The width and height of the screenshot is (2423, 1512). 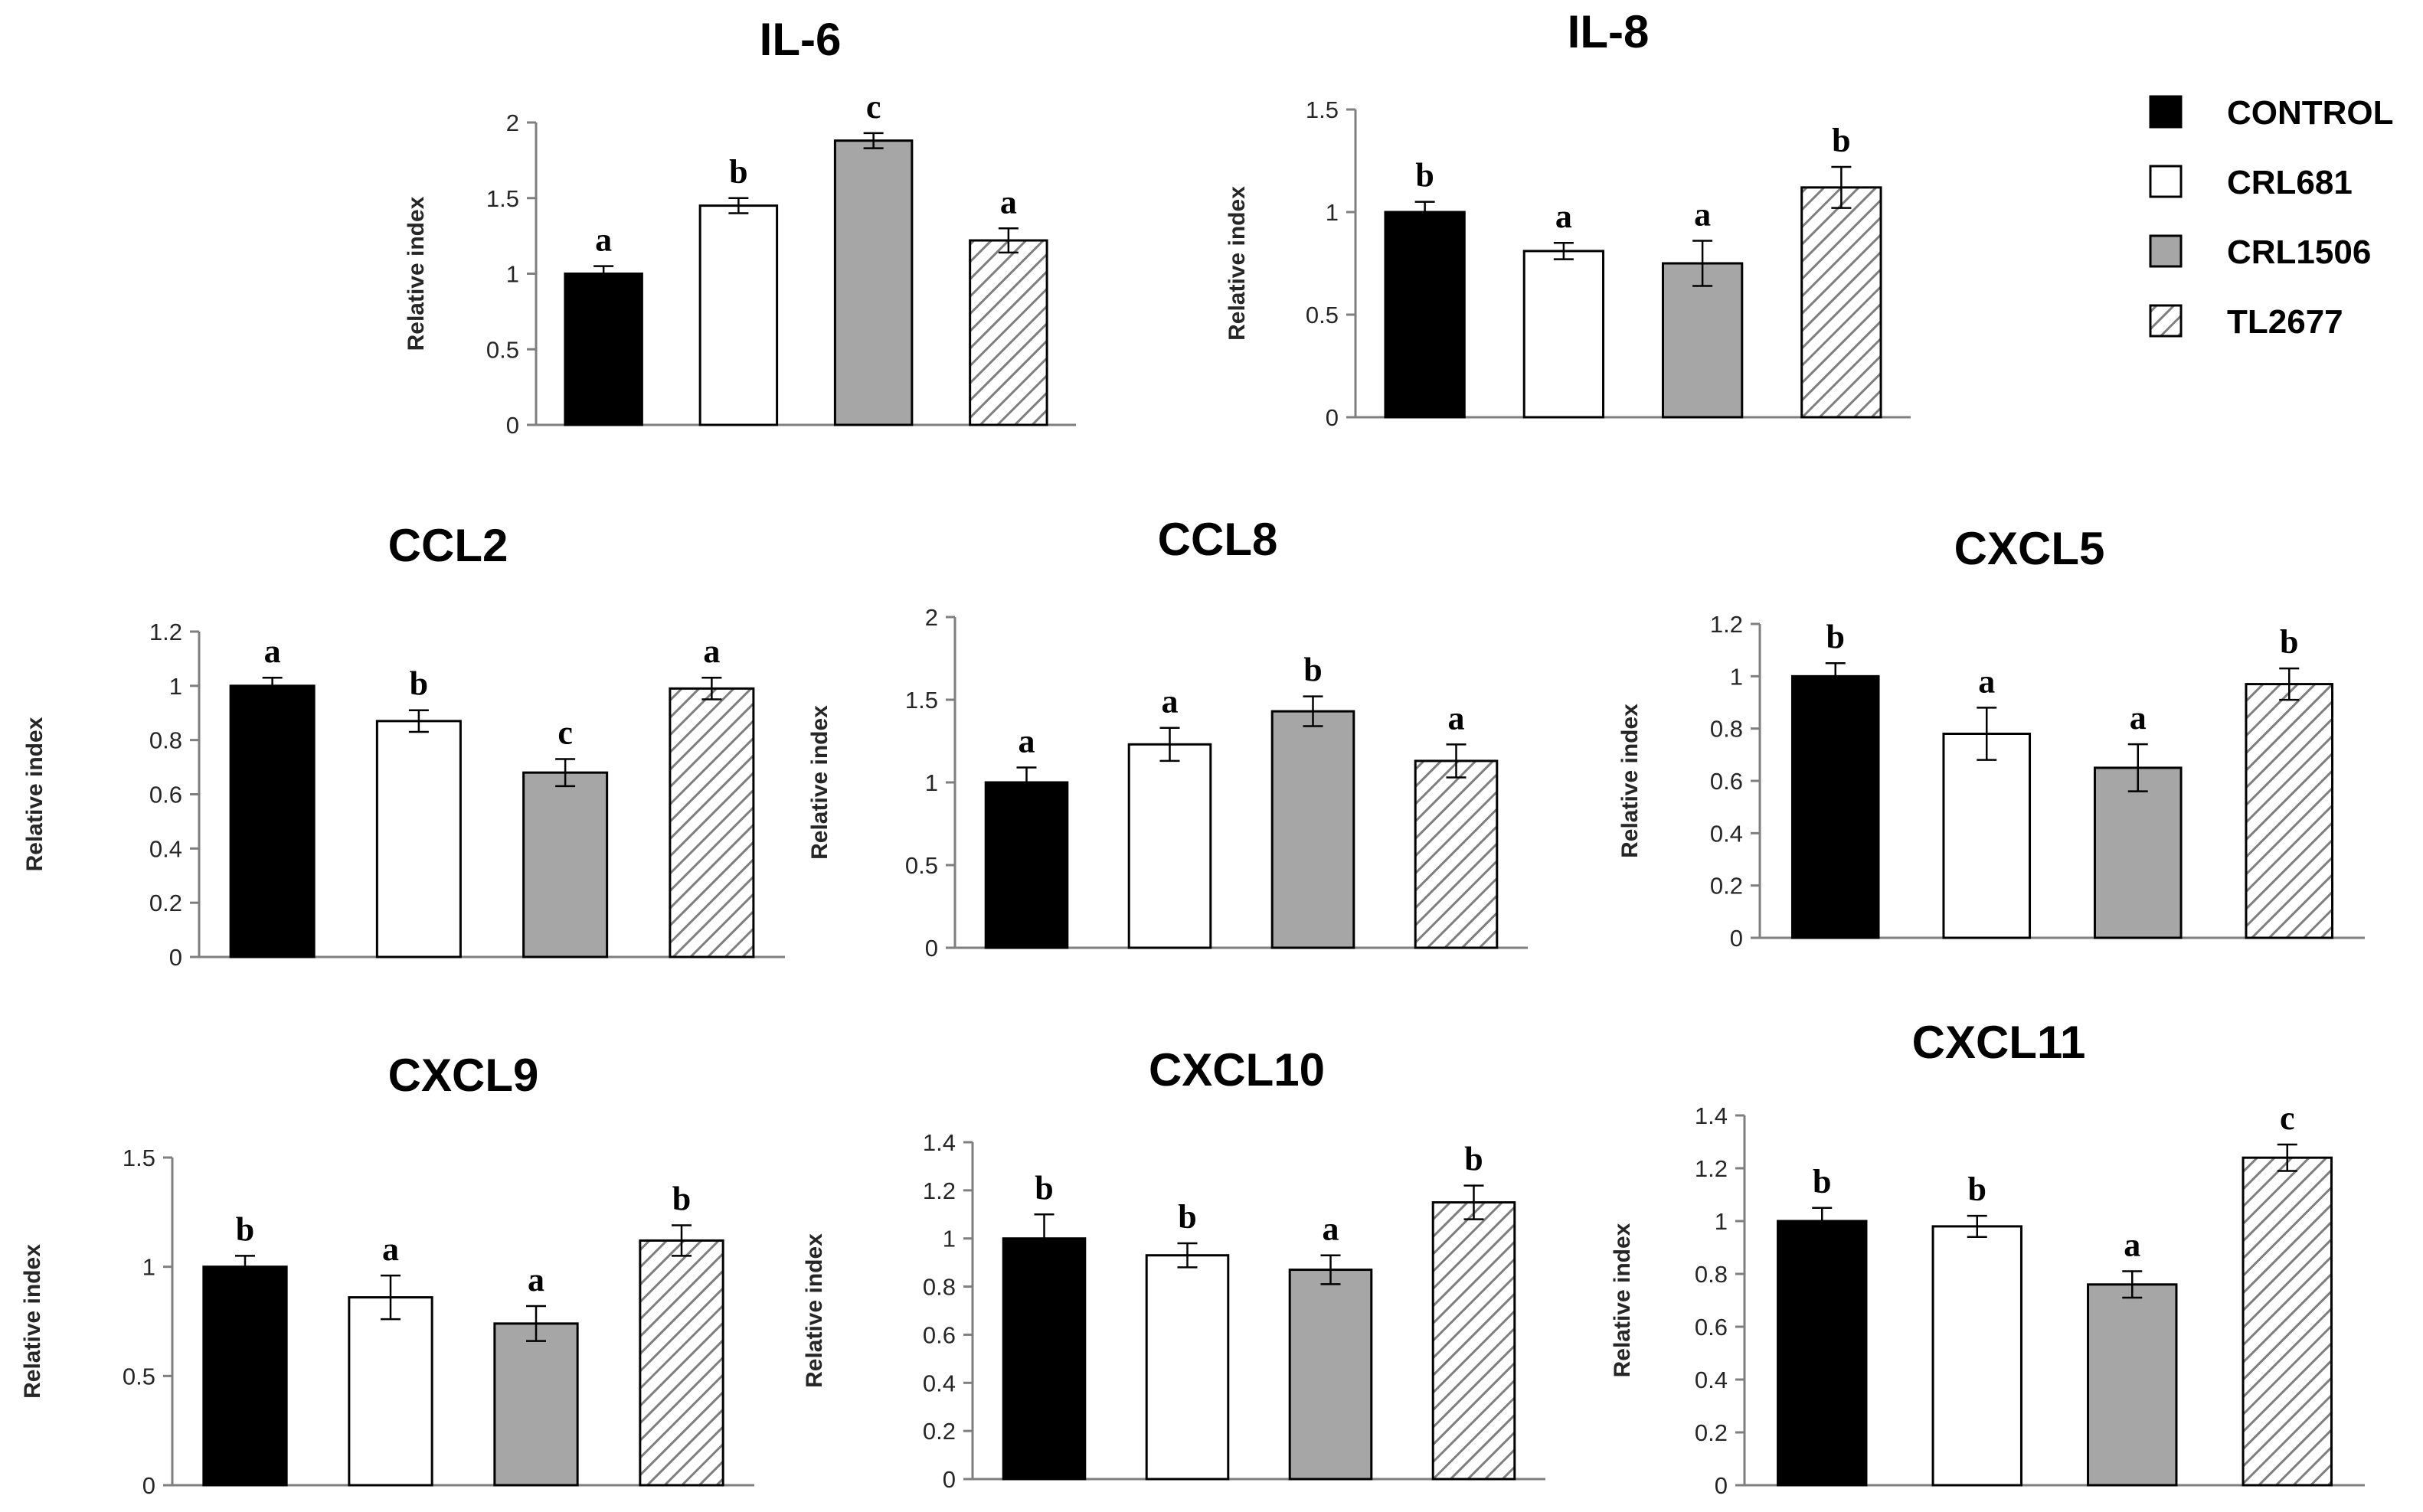 What do you see at coordinates (2310, 113) in the screenshot?
I see `legend-label: CONTROL` at bounding box center [2310, 113].